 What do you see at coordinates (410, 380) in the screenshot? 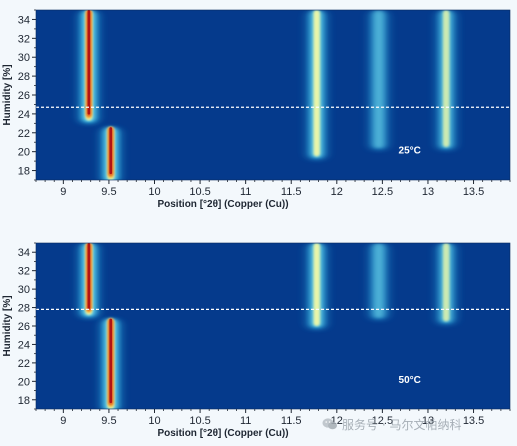
I see `temperature-annotation: 50°C` at bounding box center [410, 380].